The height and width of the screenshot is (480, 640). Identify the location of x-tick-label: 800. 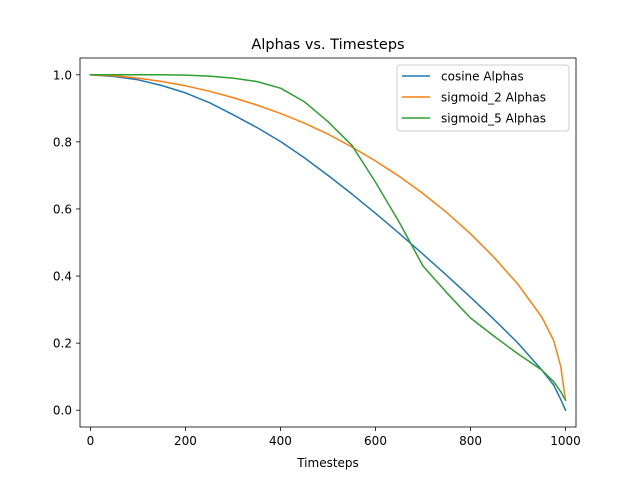
(470, 441).